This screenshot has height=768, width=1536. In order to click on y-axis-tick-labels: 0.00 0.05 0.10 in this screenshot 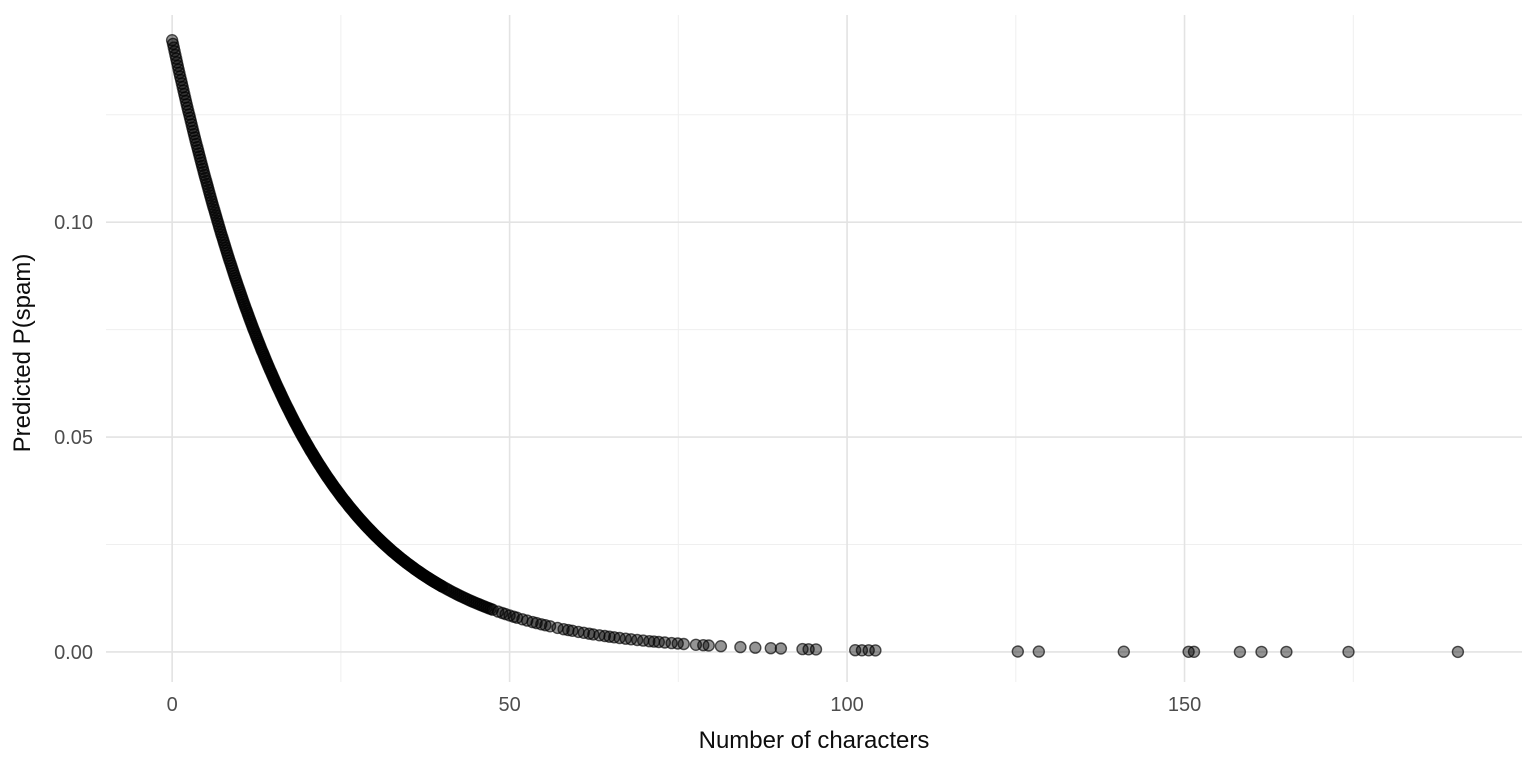, I will do `click(73, 438)`.